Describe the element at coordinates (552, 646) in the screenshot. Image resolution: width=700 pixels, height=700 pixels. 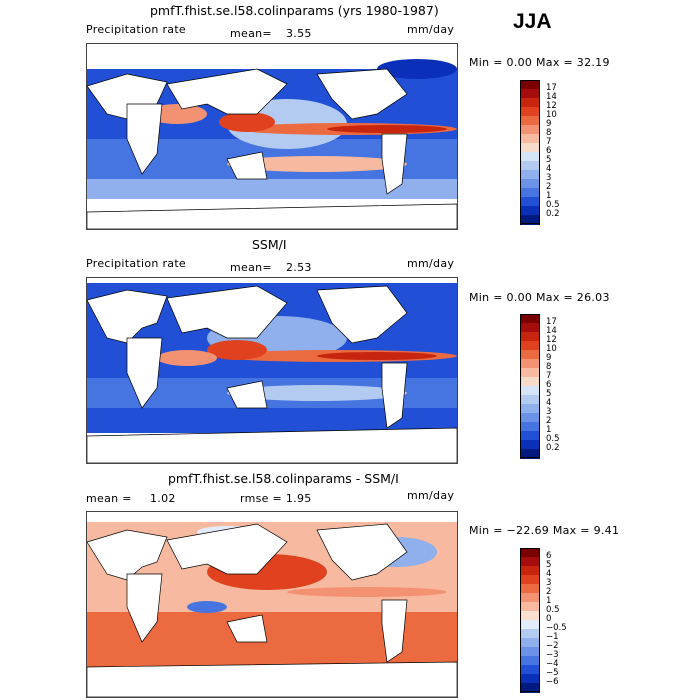
I see `colorbar-level-label: −2` at that location.